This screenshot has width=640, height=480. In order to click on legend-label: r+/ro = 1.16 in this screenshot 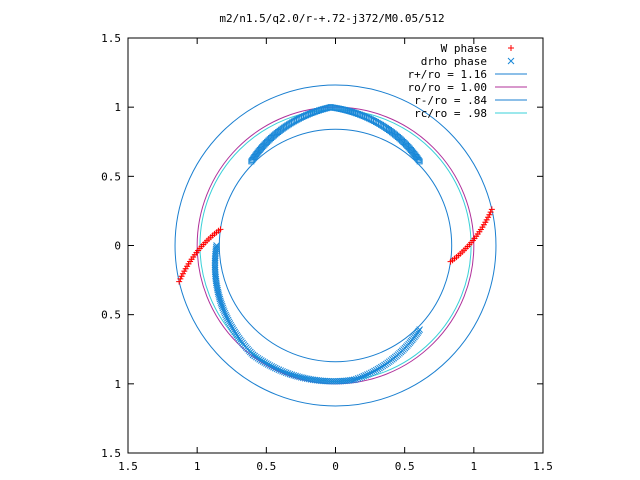, I will do `click(447, 74)`.